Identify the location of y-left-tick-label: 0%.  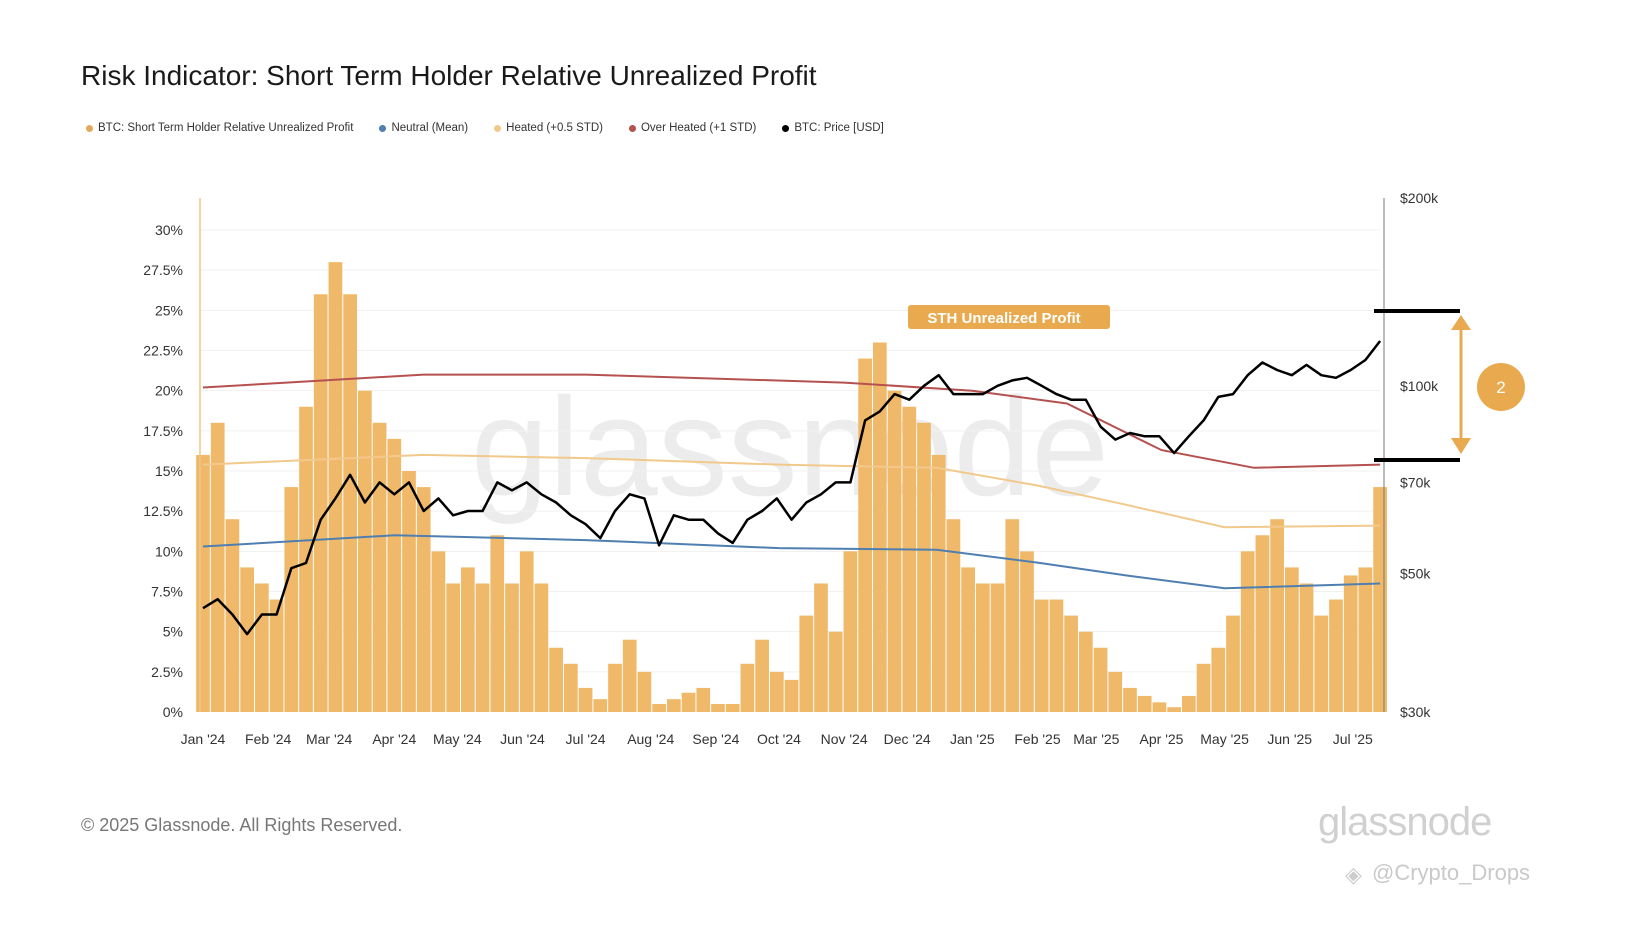
(173, 712).